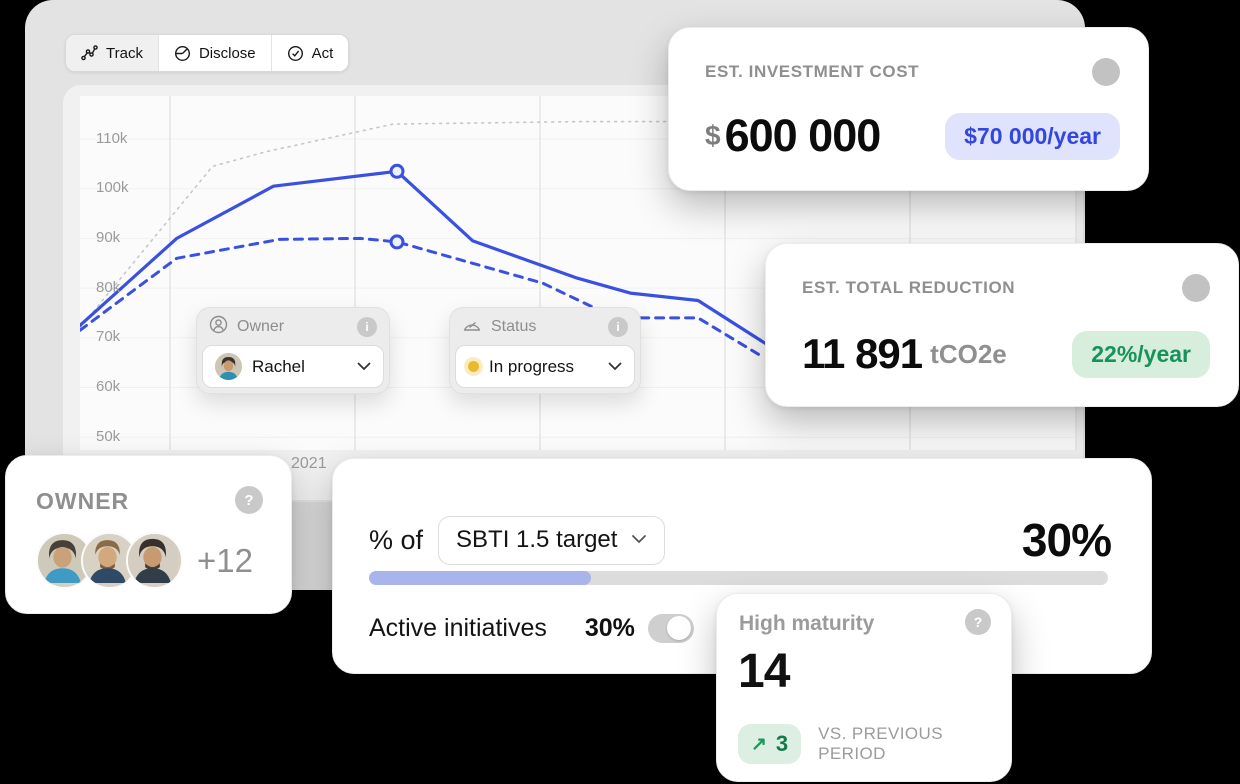 This screenshot has height=784, width=1240. I want to click on sbti-percent-value: 30%, so click(1066, 540).